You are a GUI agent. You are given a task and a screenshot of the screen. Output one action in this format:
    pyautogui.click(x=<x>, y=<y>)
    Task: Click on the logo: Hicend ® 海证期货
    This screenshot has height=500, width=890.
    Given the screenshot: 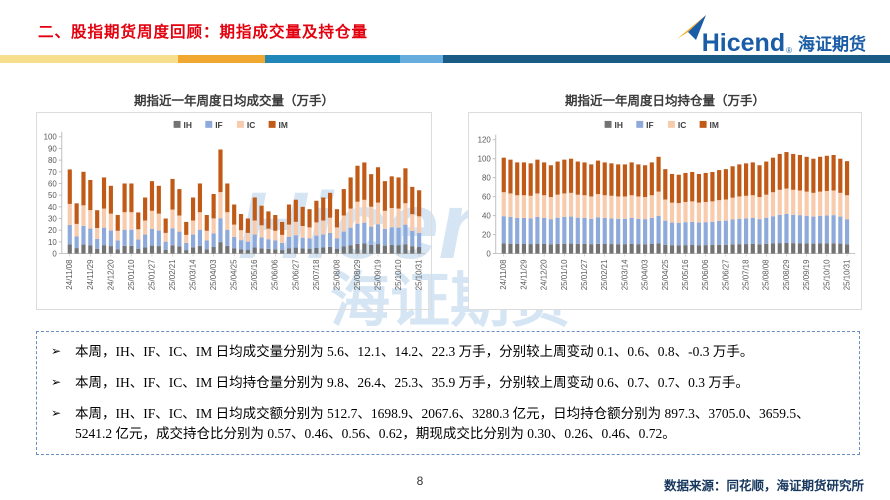 What is the action you would take?
    pyautogui.click(x=771, y=35)
    